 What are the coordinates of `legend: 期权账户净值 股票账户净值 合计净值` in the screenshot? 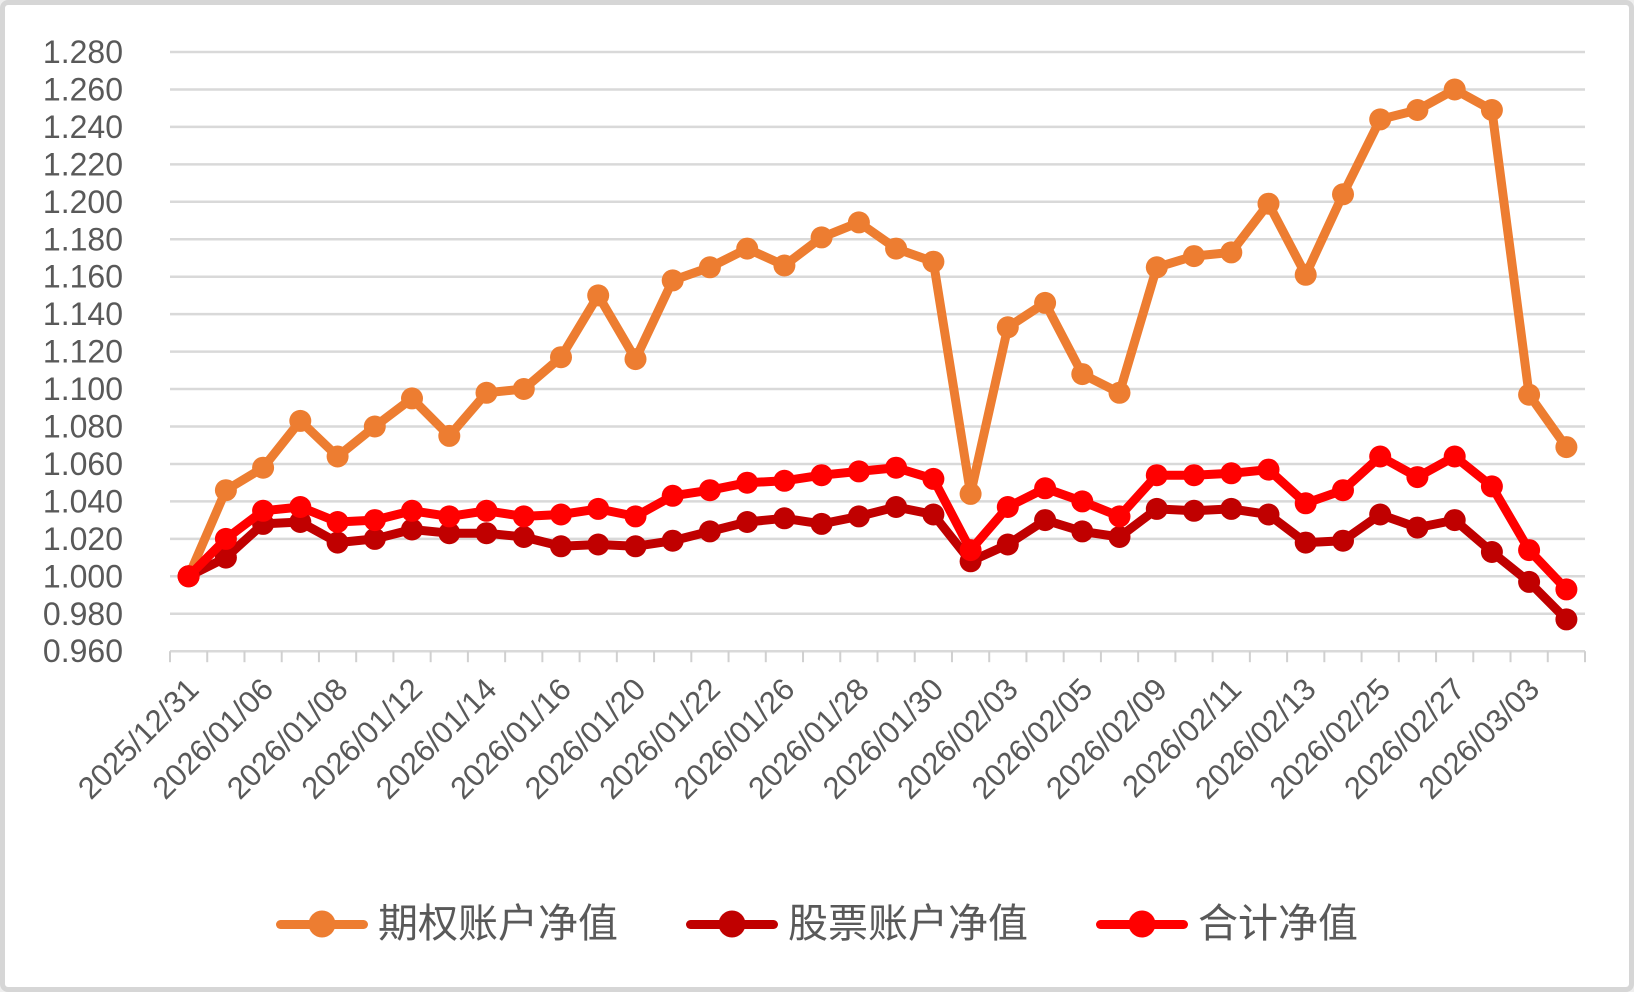 It's located at (817, 924).